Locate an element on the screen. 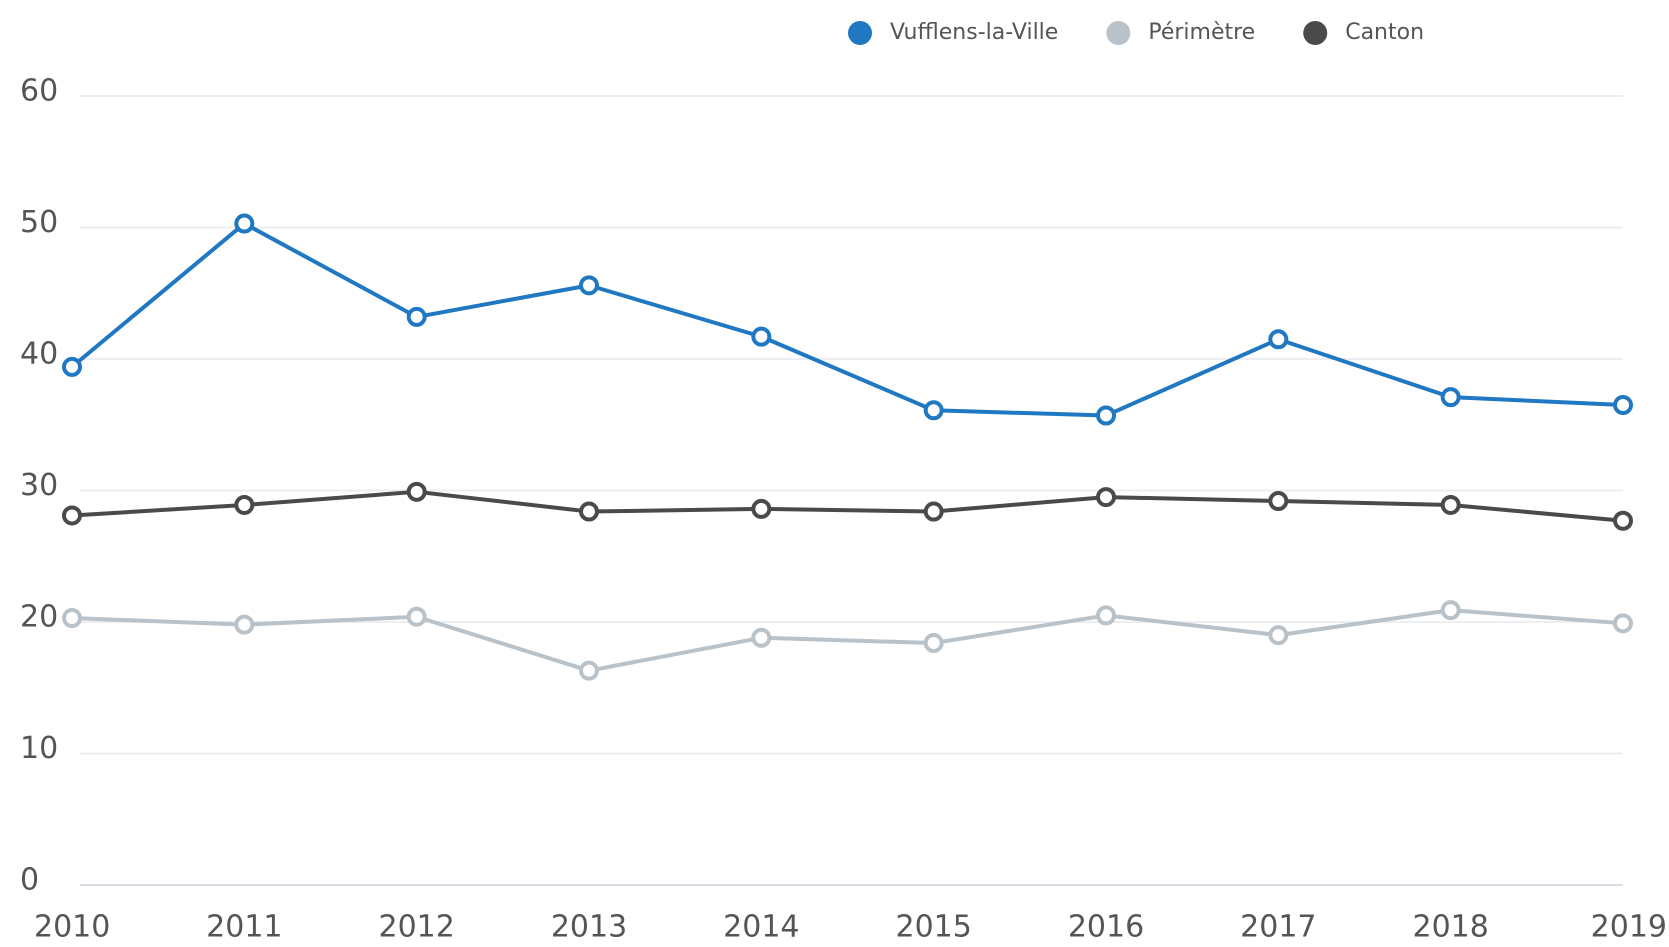 The image size is (1669, 947). x-tick-label: 2018 is located at coordinates (1450, 927).